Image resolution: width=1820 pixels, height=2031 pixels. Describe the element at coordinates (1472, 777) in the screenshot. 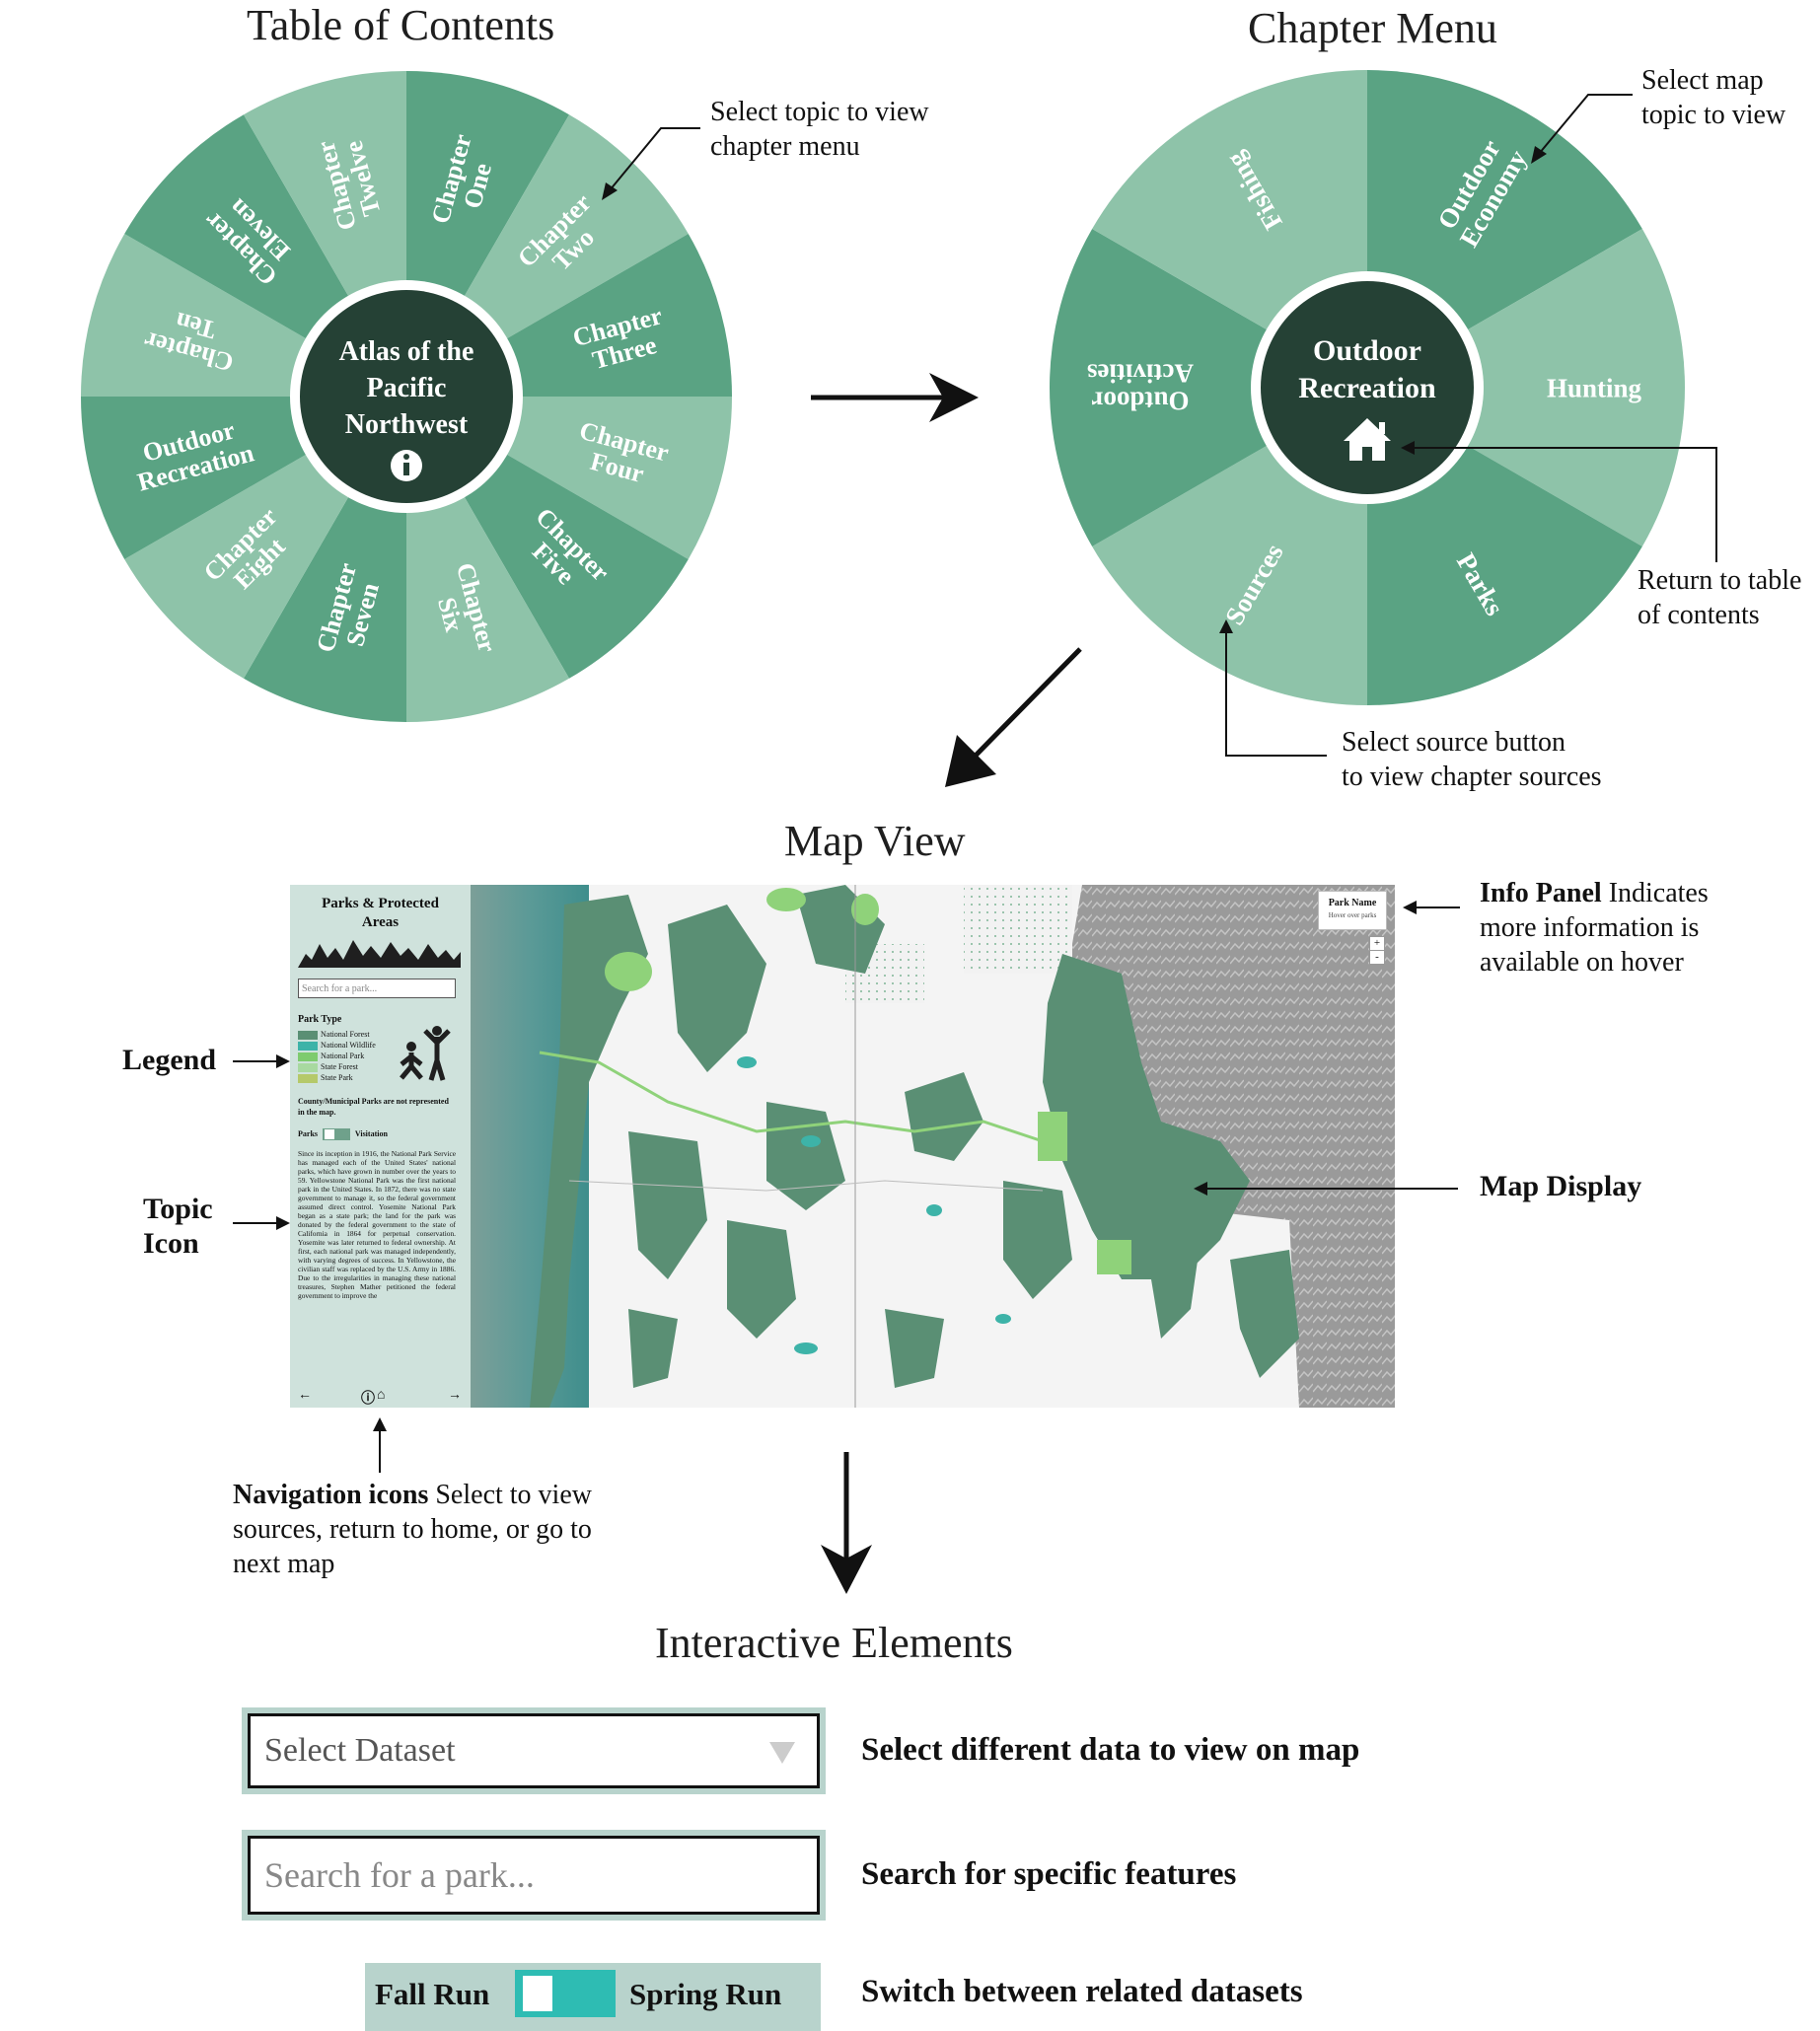

I see `sources-line2: to view chapter sources` at that location.